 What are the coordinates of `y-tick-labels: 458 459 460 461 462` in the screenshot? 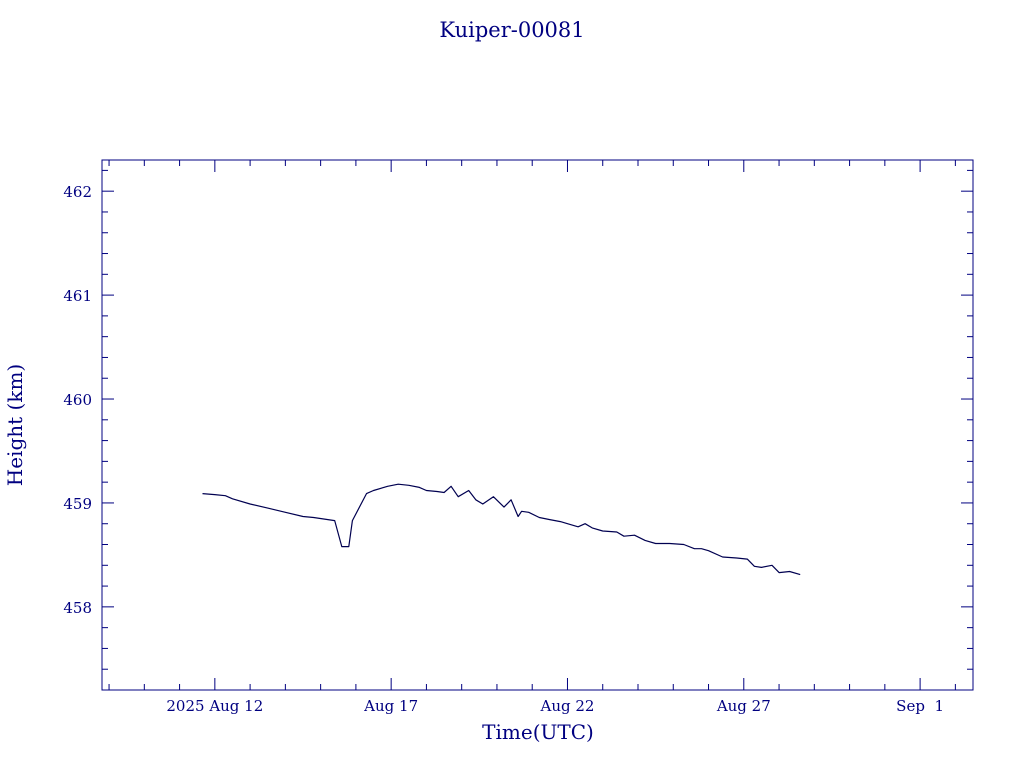 It's located at (77, 400).